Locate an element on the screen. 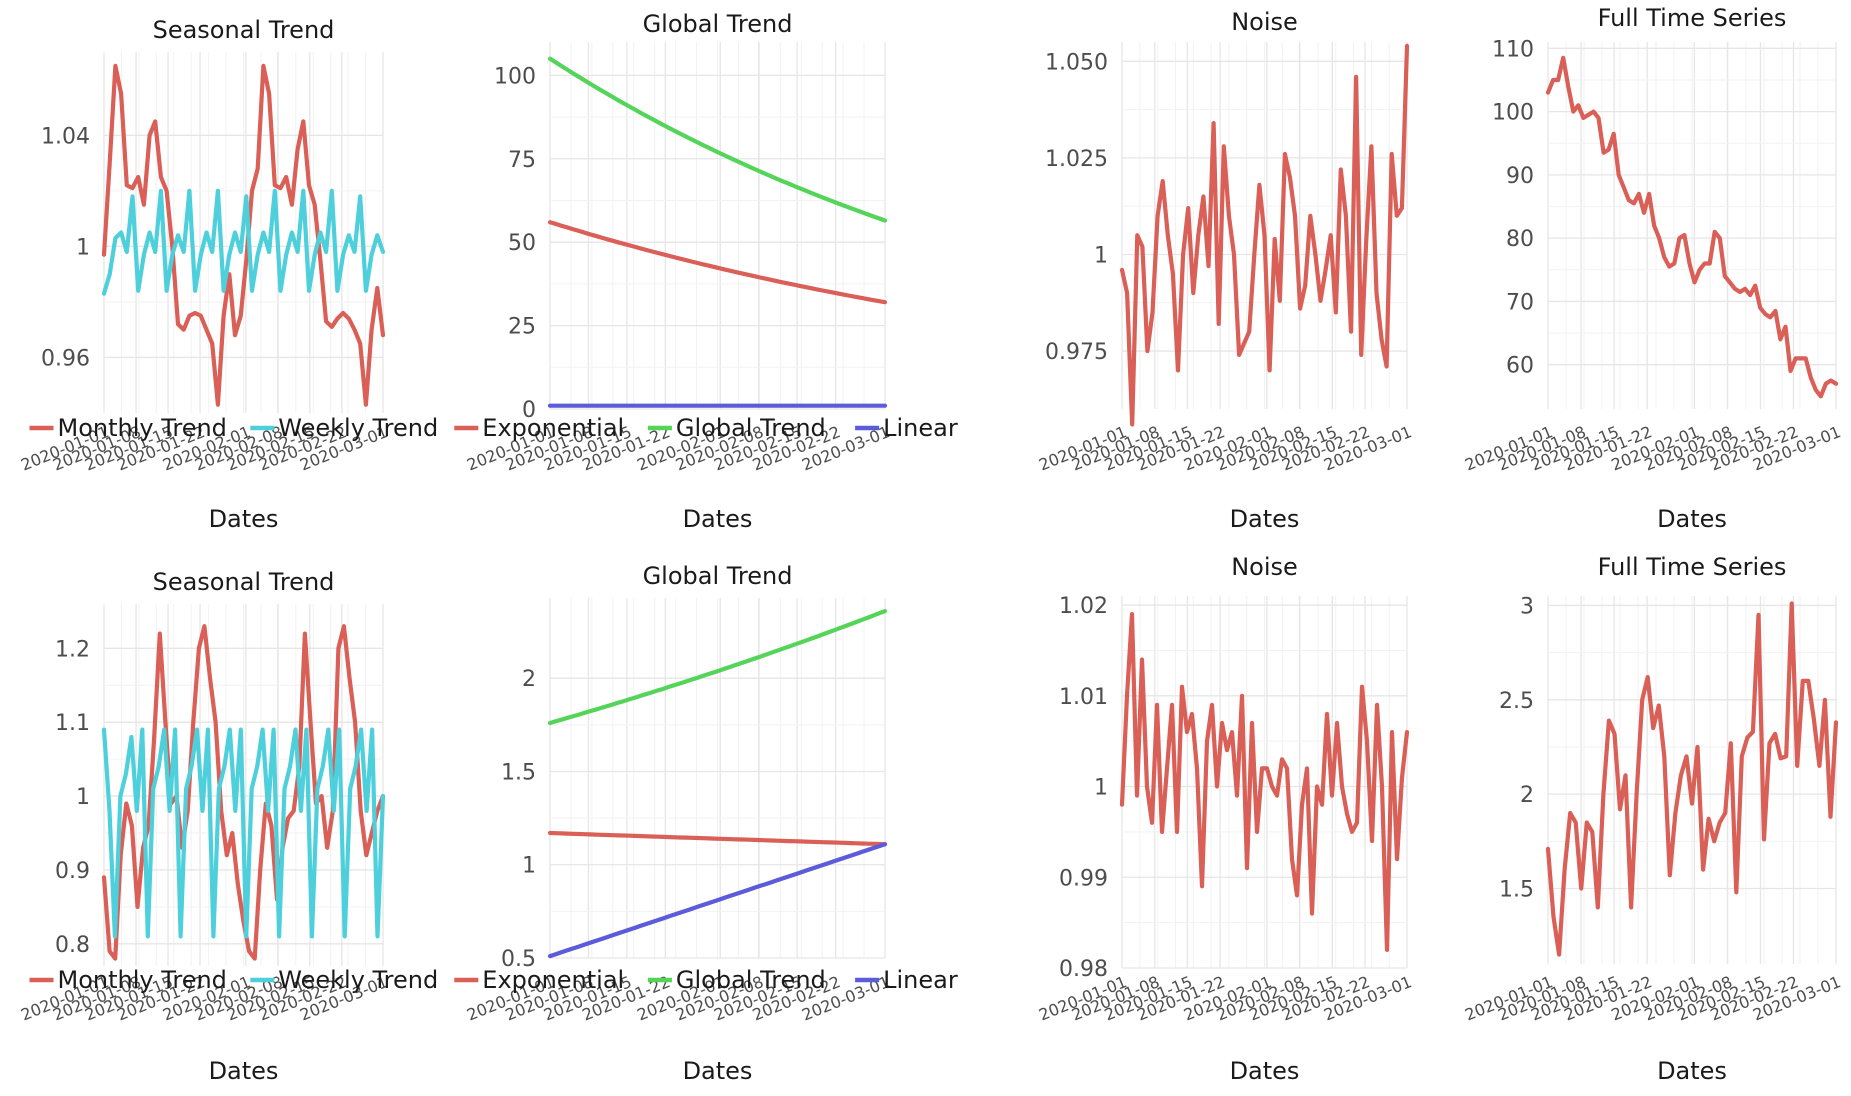 The image size is (1851, 1096). y-tick-label: 25 is located at coordinates (522, 327).